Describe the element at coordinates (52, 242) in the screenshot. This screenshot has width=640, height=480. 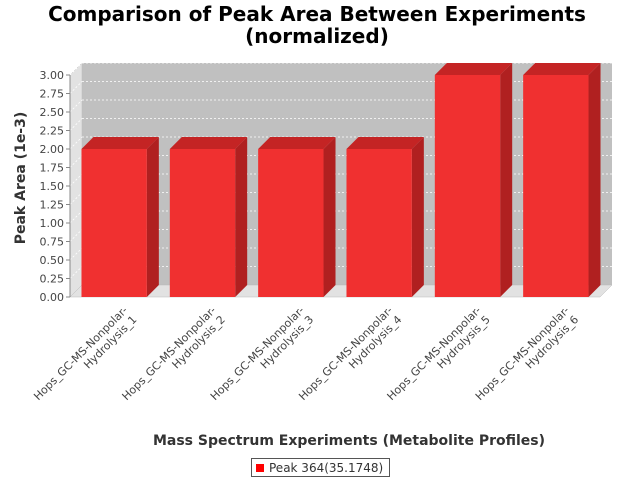
I see `y-tick-label: 0.75` at that location.